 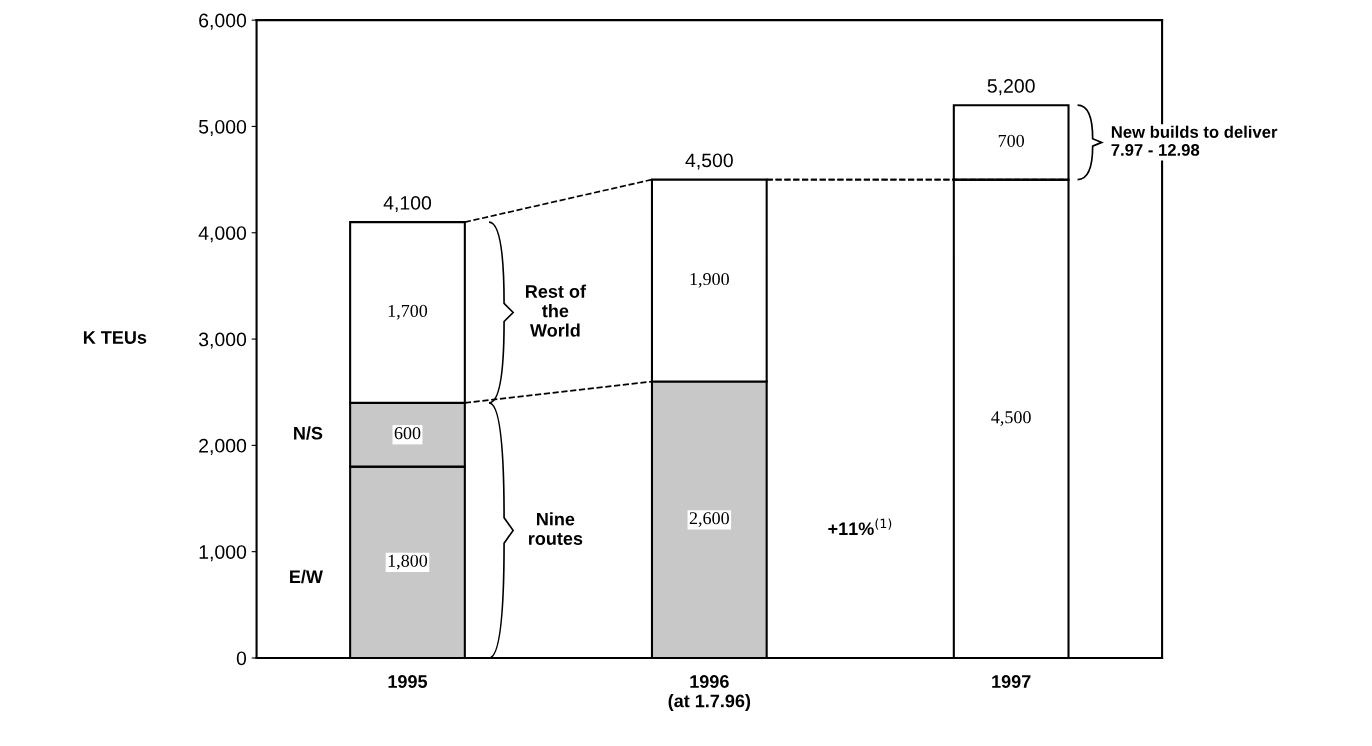 I want to click on data-label: 1,700, so click(x=408, y=312).